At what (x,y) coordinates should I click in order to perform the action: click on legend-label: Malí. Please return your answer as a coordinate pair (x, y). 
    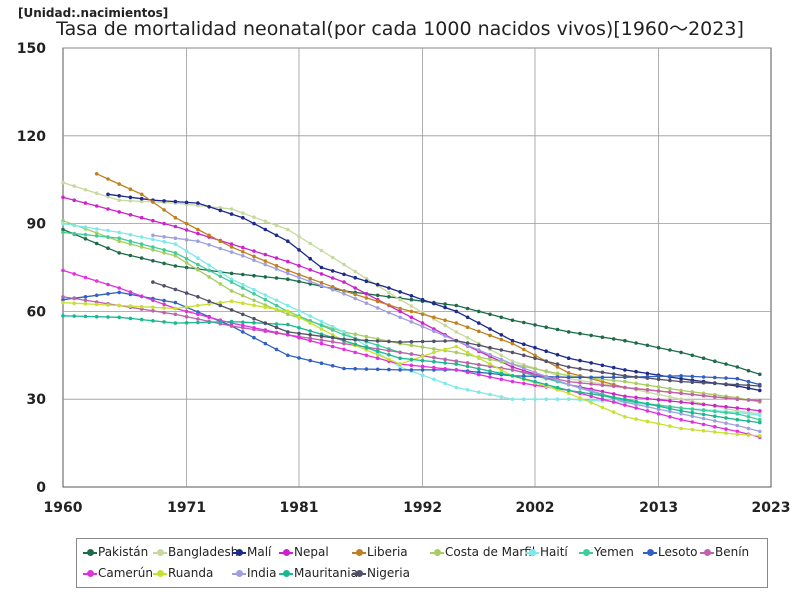
    Looking at the image, I should click on (259, 552).